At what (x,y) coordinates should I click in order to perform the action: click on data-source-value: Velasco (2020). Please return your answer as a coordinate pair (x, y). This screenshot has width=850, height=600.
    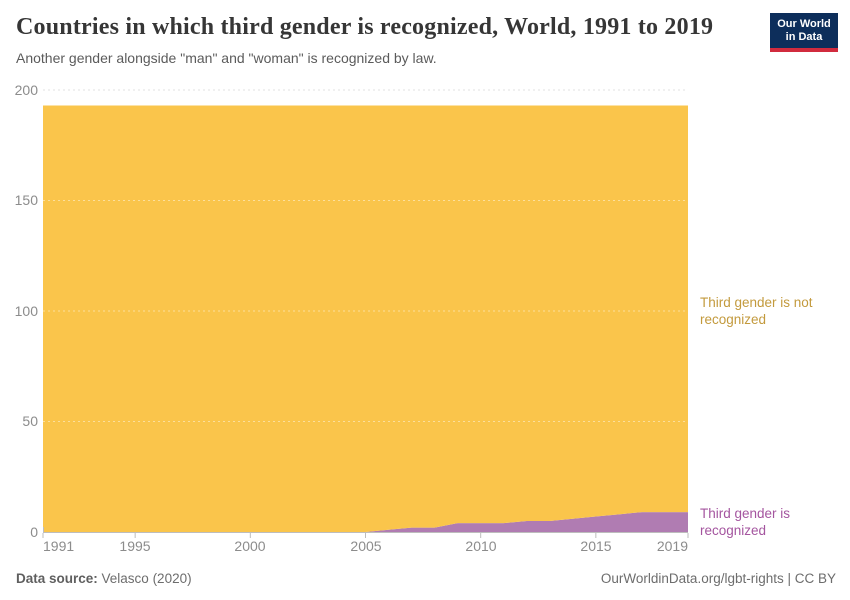
    Looking at the image, I should click on (144, 578).